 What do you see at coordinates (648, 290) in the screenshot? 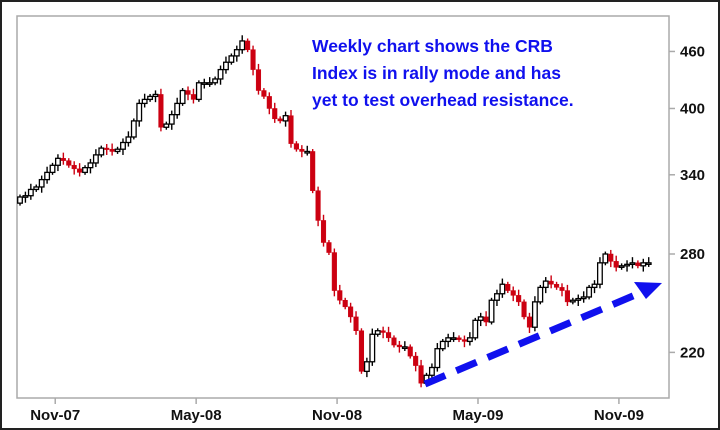
I see `trendline-arrowhead` at bounding box center [648, 290].